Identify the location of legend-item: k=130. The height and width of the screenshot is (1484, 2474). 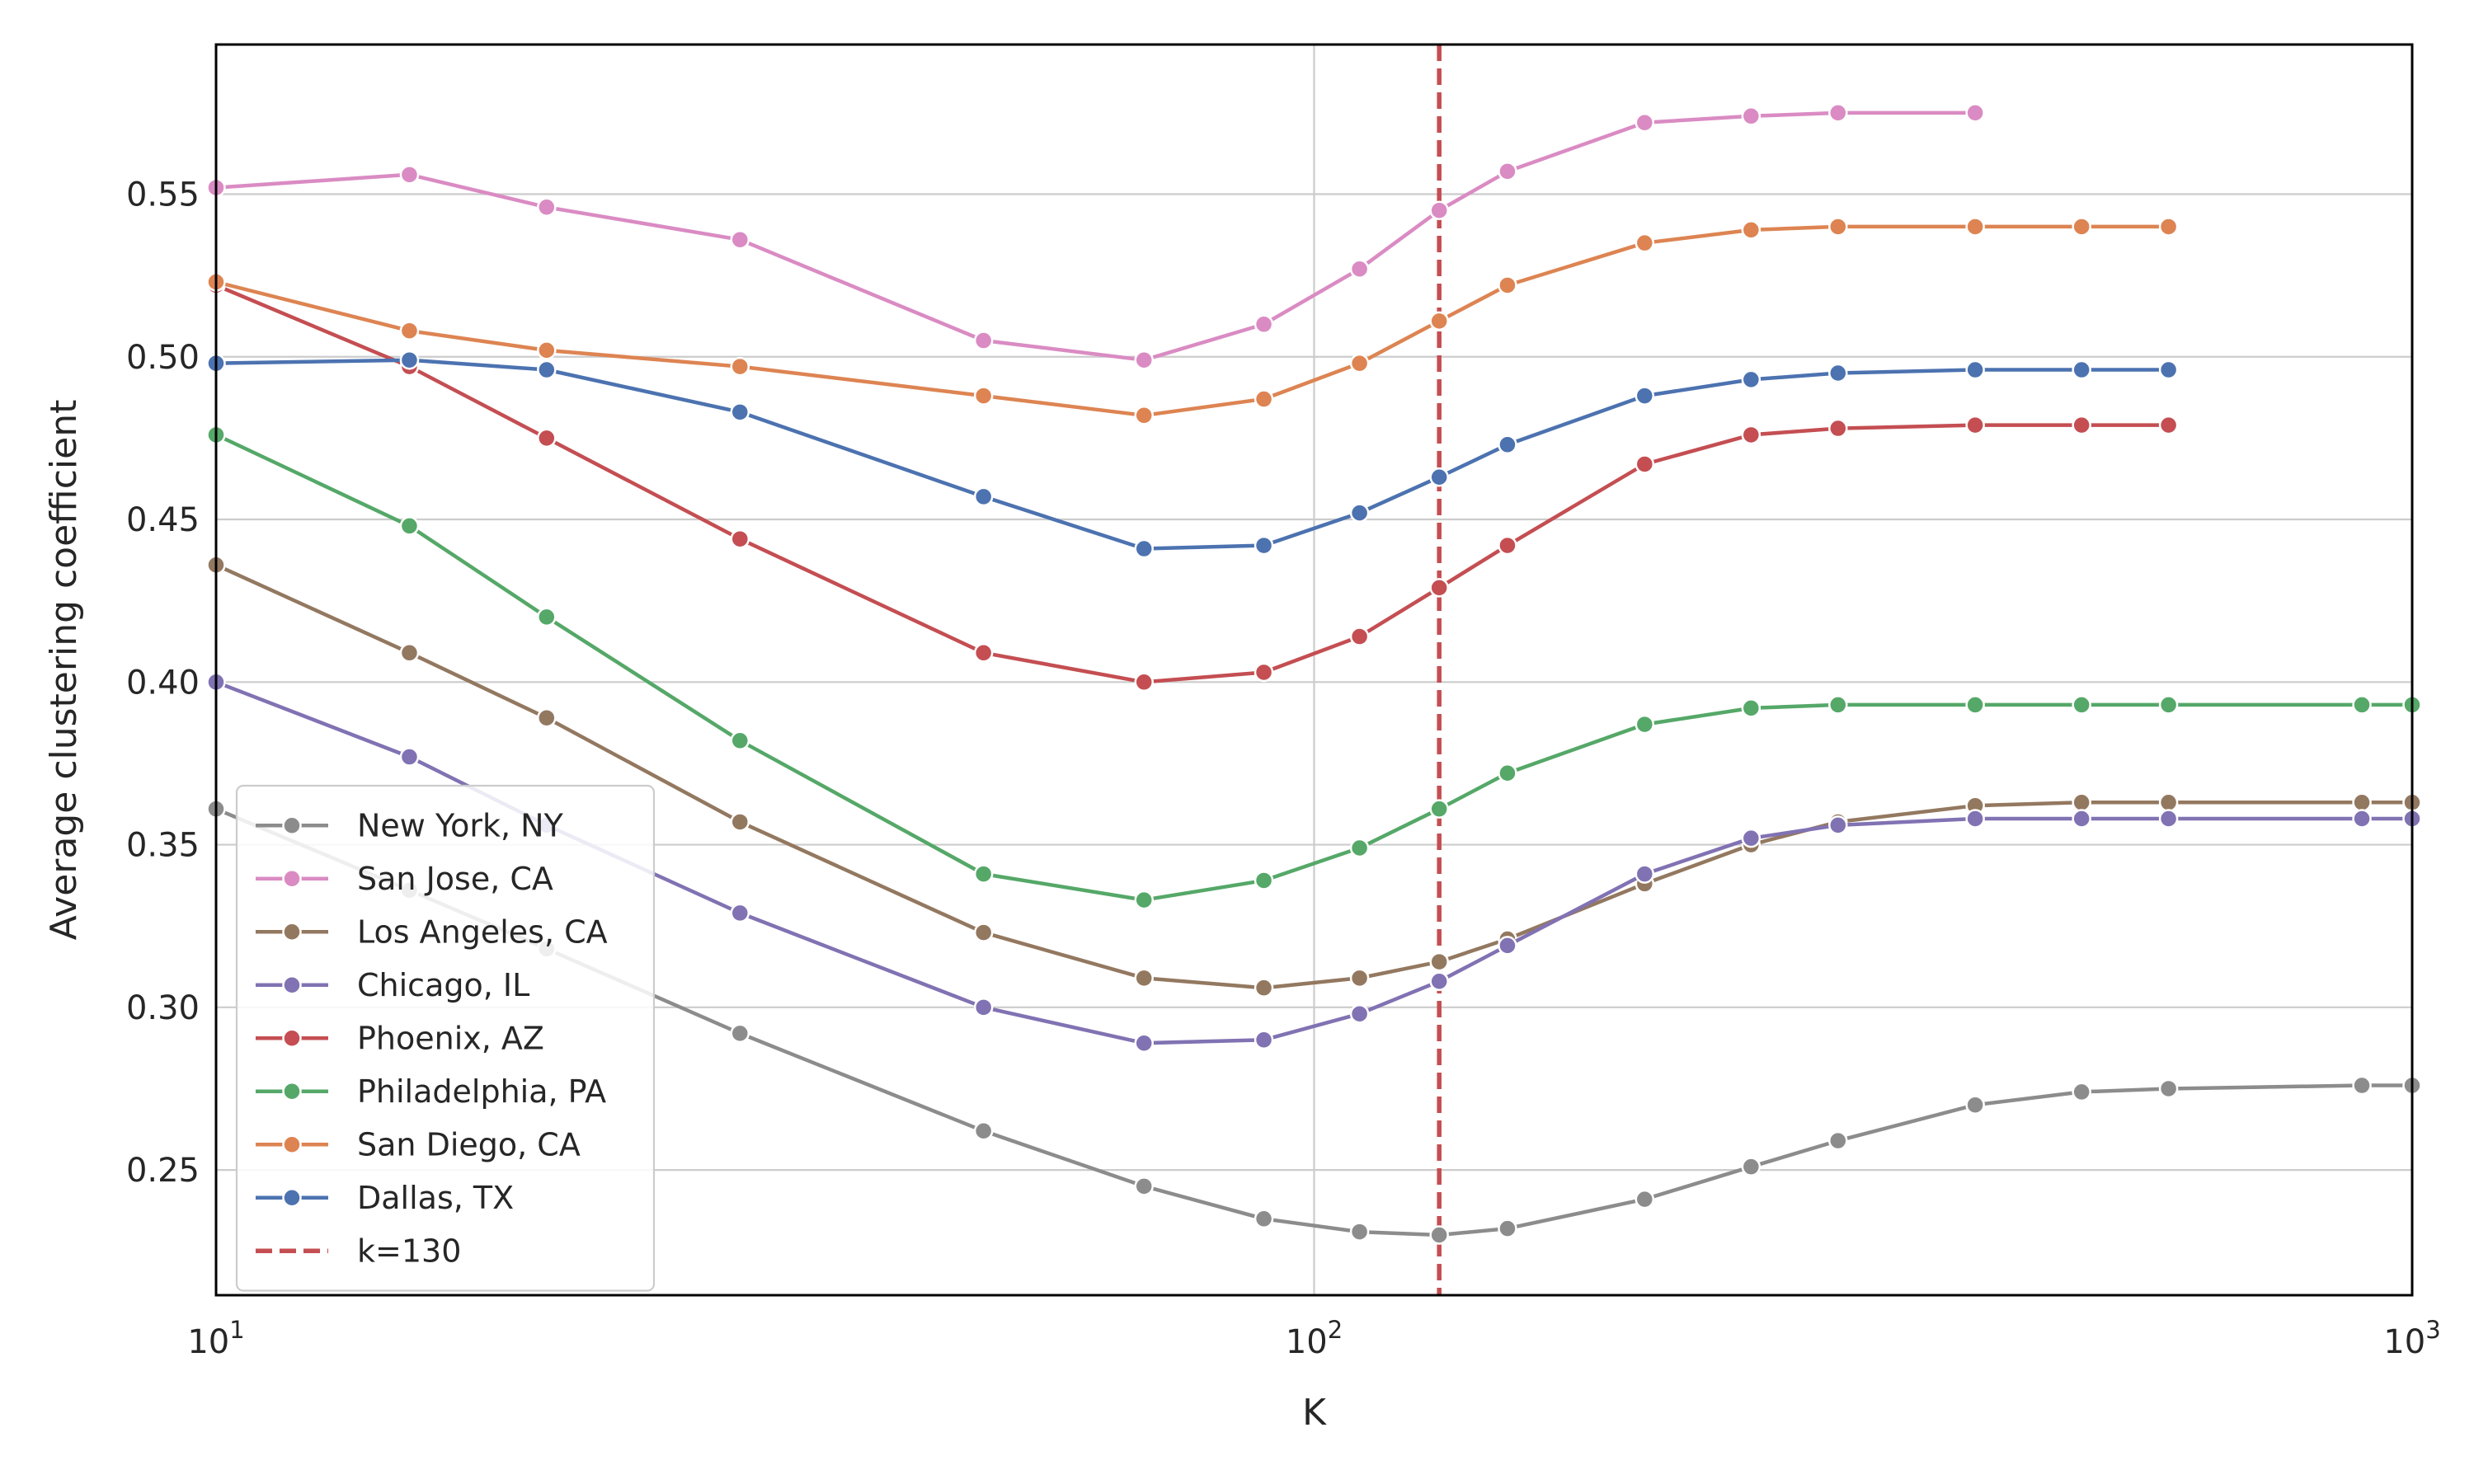
(358, 1251).